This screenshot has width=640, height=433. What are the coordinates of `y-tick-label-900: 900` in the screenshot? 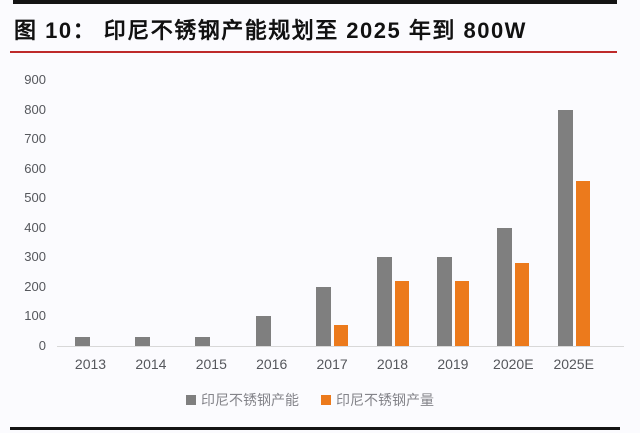 It's located at (35, 79).